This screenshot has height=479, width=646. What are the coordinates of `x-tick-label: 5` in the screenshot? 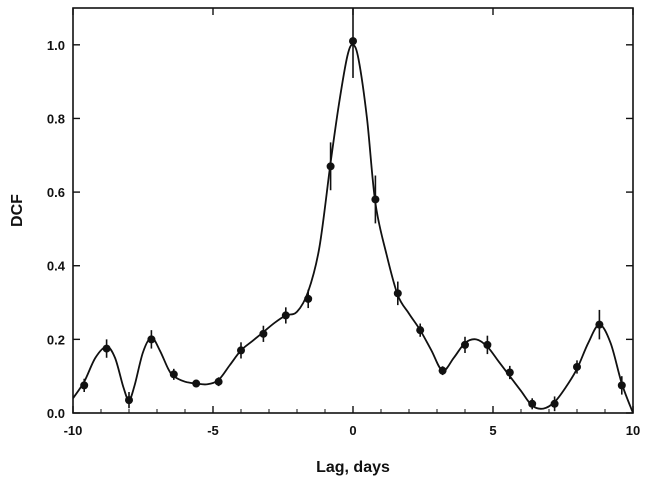 It's located at (492, 430).